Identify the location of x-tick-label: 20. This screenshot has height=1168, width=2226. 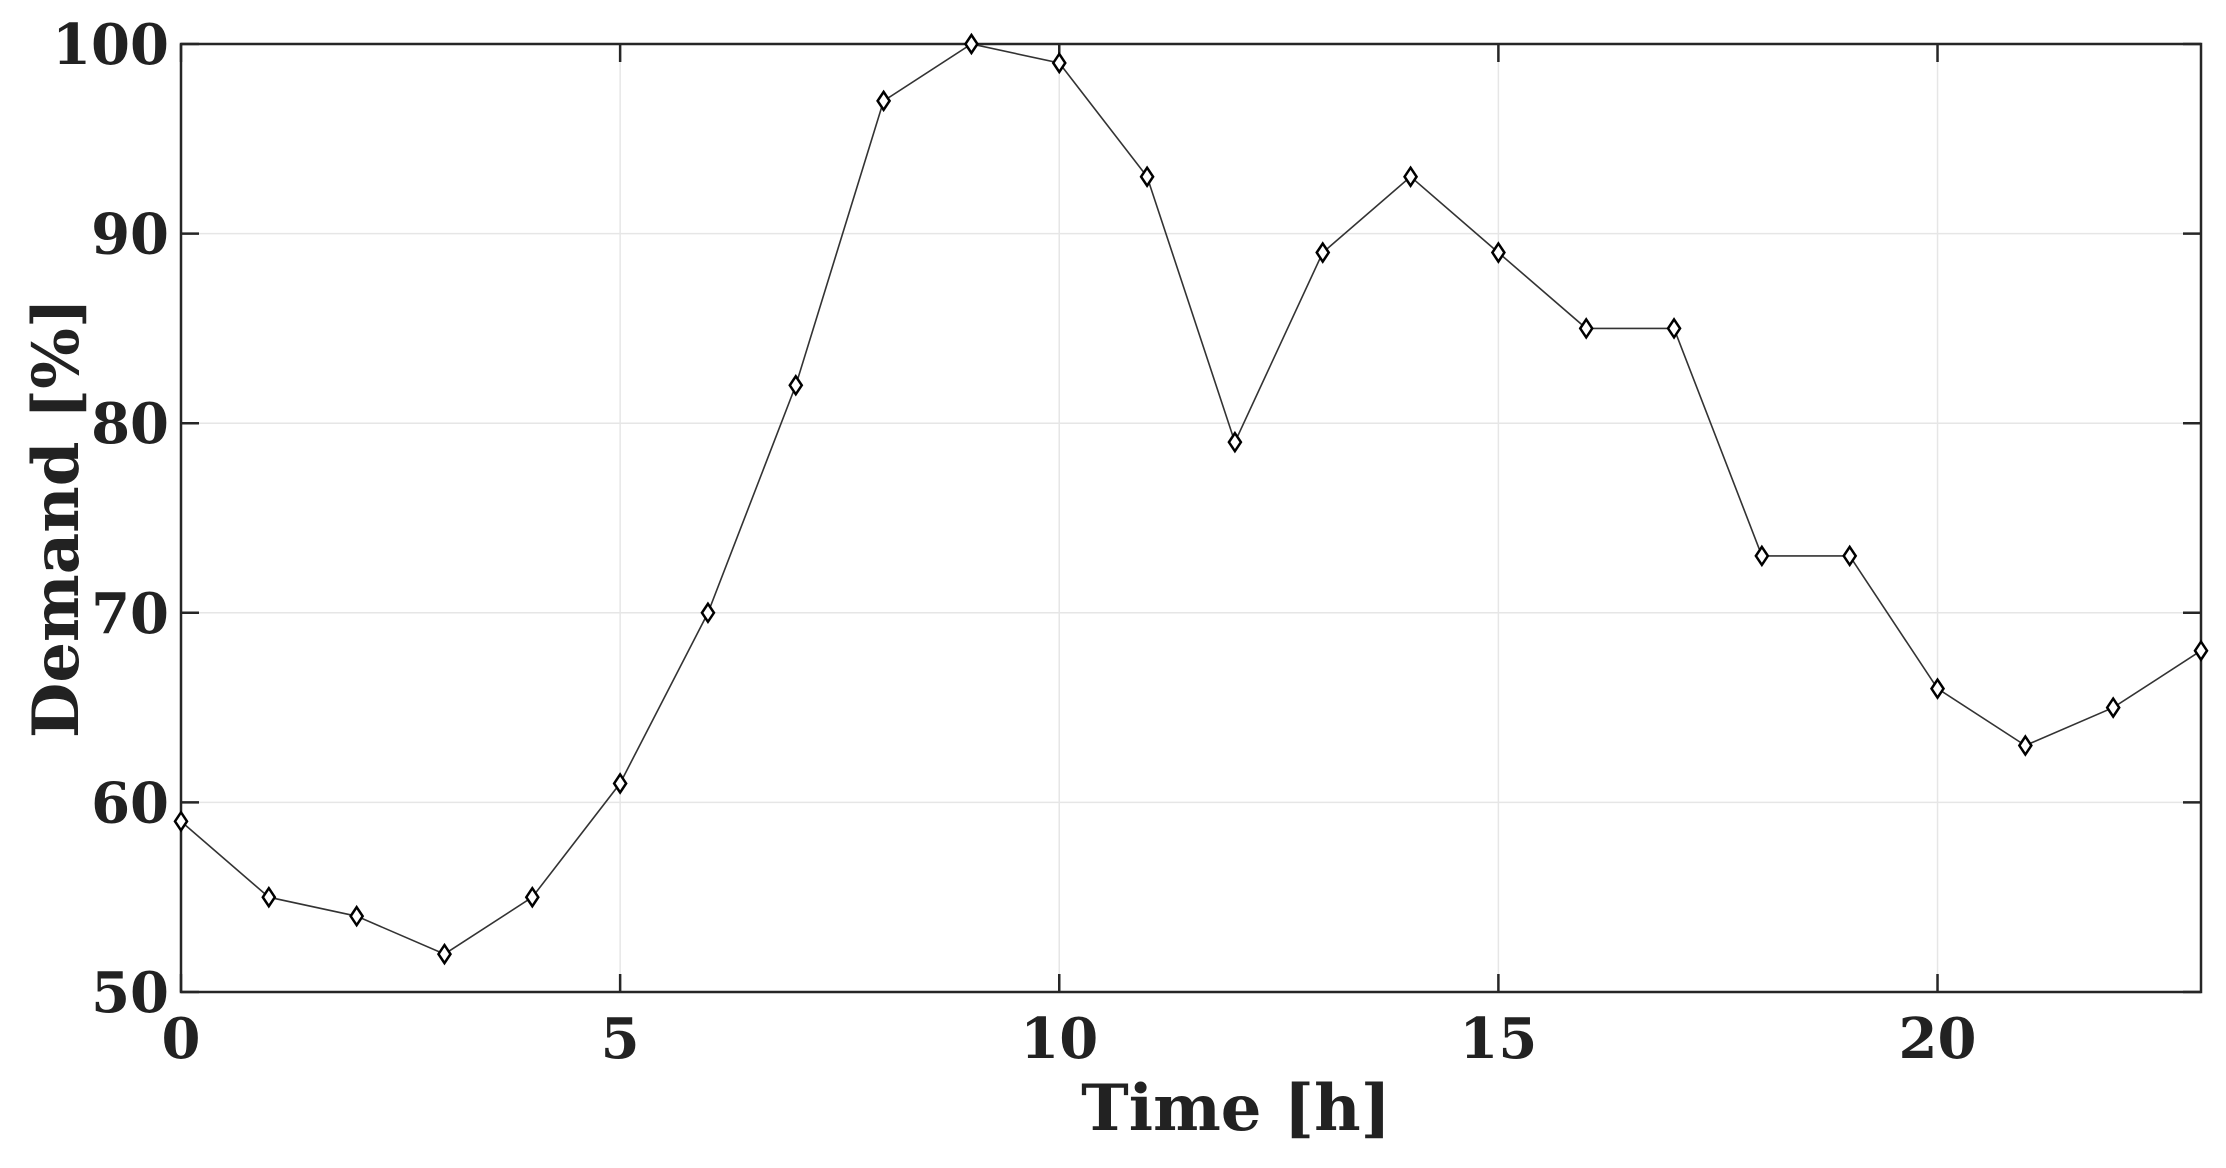
(1938, 1039).